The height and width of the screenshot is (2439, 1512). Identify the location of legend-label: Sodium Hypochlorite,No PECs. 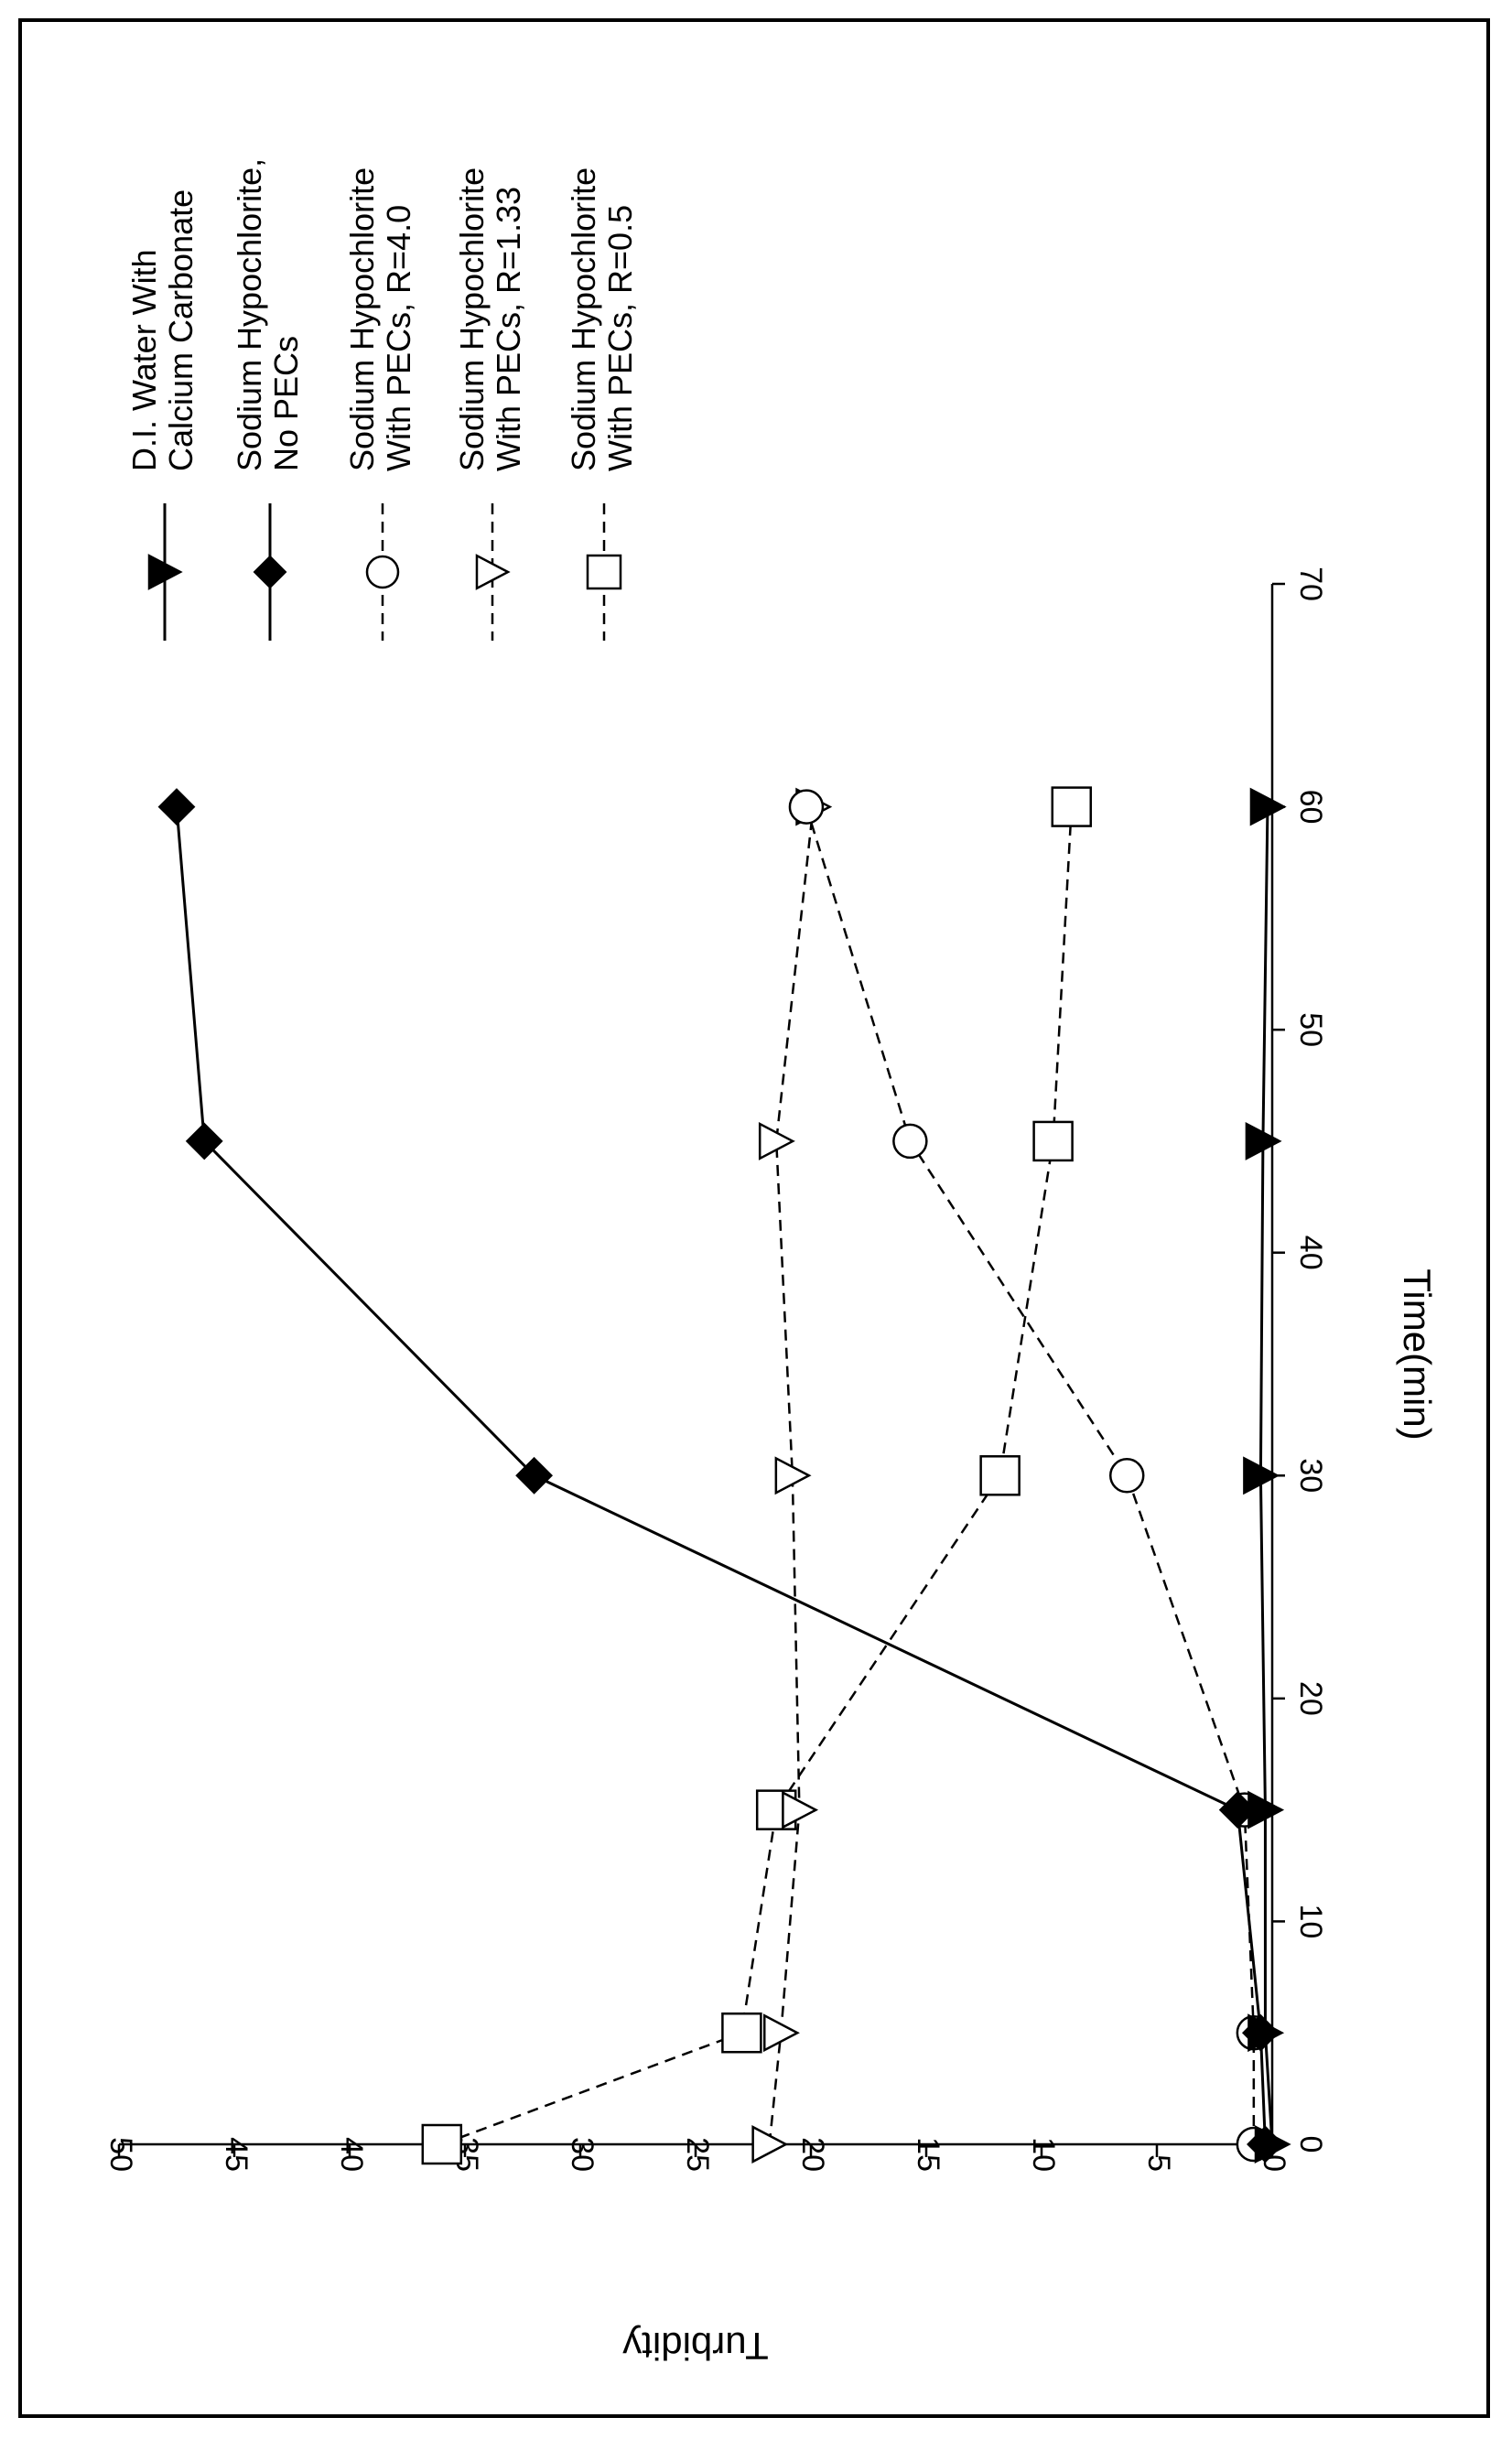
(268, 314).